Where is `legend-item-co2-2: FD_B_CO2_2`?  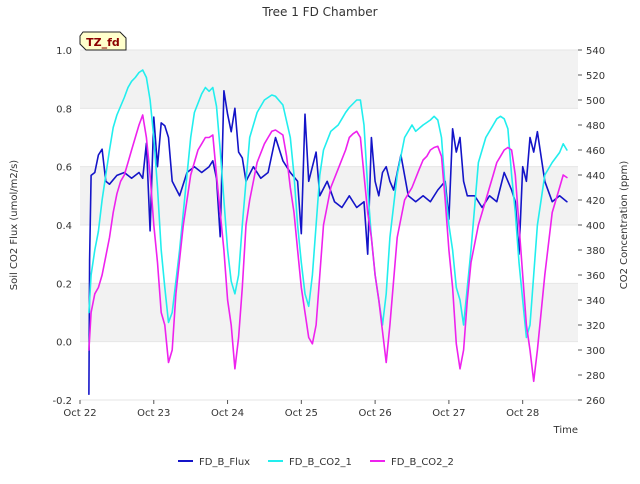 legend-item-co2-2: FD_B_CO2_2 is located at coordinates (412, 462).